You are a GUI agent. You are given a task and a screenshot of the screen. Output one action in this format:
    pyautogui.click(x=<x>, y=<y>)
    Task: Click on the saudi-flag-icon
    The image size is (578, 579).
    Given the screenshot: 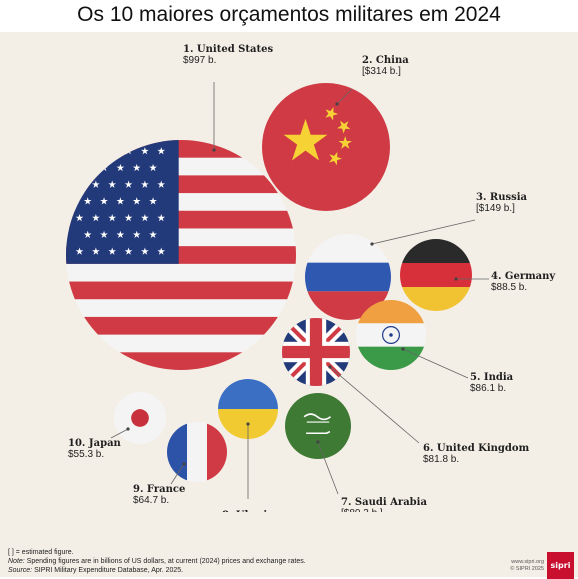 What is the action you would take?
    pyautogui.click(x=318, y=426)
    